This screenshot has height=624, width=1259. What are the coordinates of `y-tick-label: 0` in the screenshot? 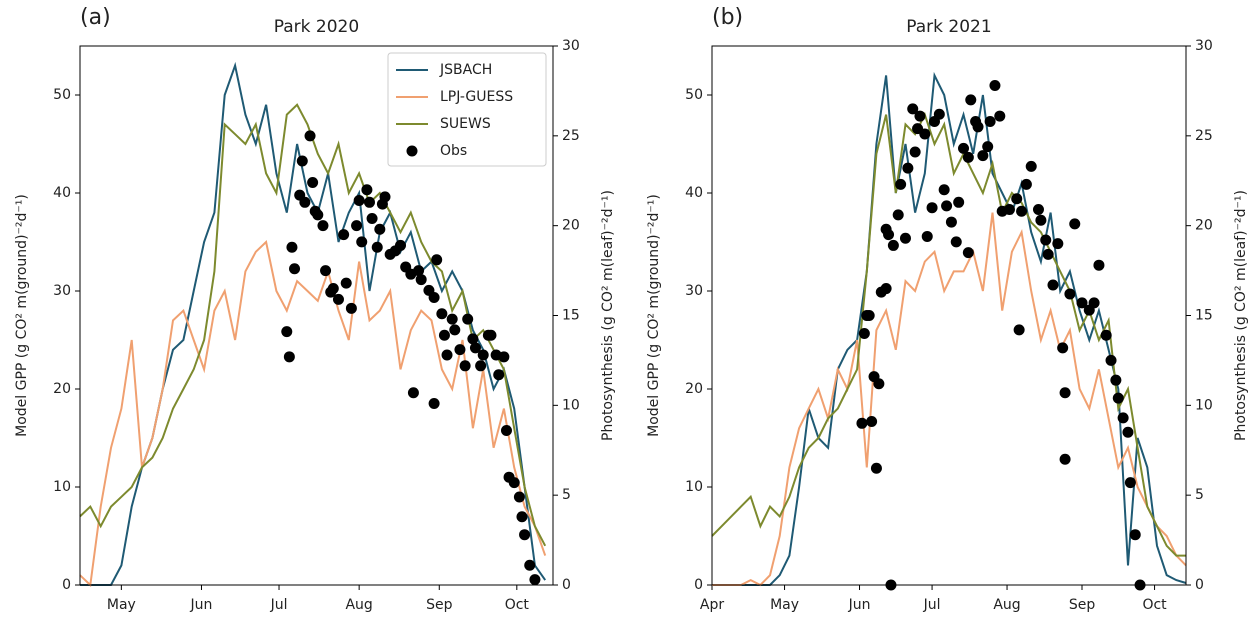 It's located at (698, 585).